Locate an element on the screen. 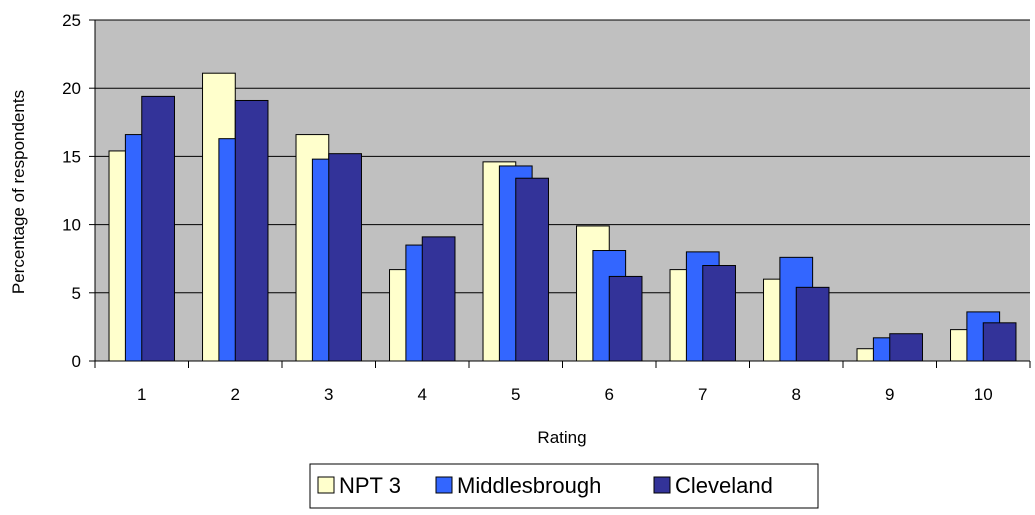  legend: NPT 3 Middlesbrough Cleveland is located at coordinates (564, 486).